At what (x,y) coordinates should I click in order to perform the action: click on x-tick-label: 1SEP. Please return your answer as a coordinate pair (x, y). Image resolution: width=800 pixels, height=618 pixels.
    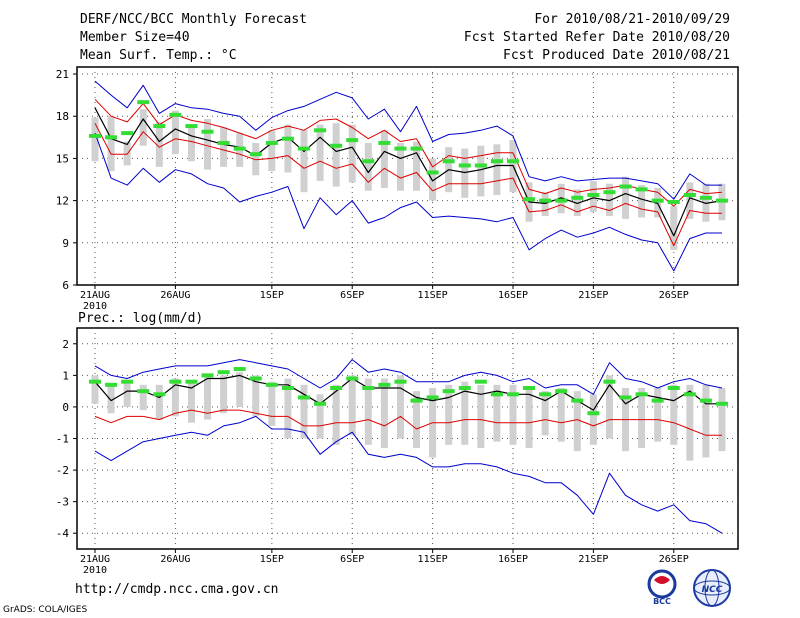
    Looking at the image, I should click on (272, 559).